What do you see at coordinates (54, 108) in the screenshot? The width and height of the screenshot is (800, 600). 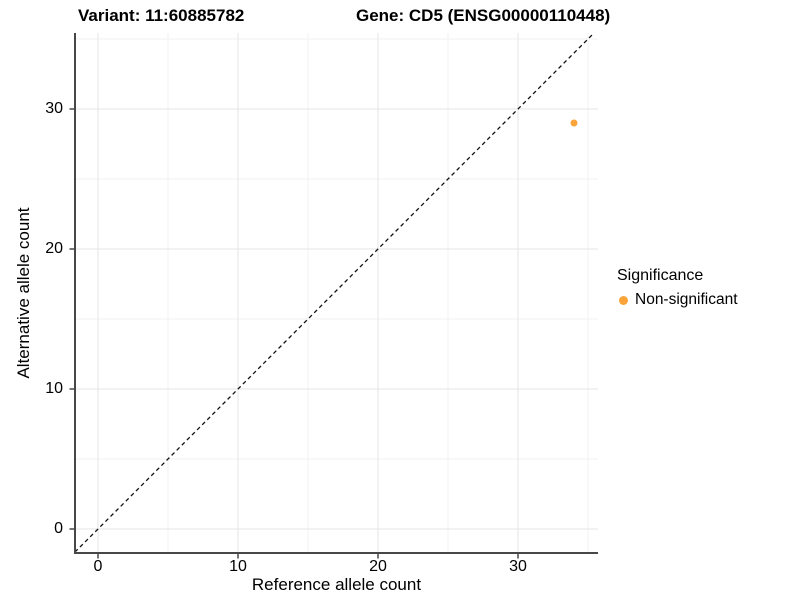 I see `y-tick-label: 30` at bounding box center [54, 108].